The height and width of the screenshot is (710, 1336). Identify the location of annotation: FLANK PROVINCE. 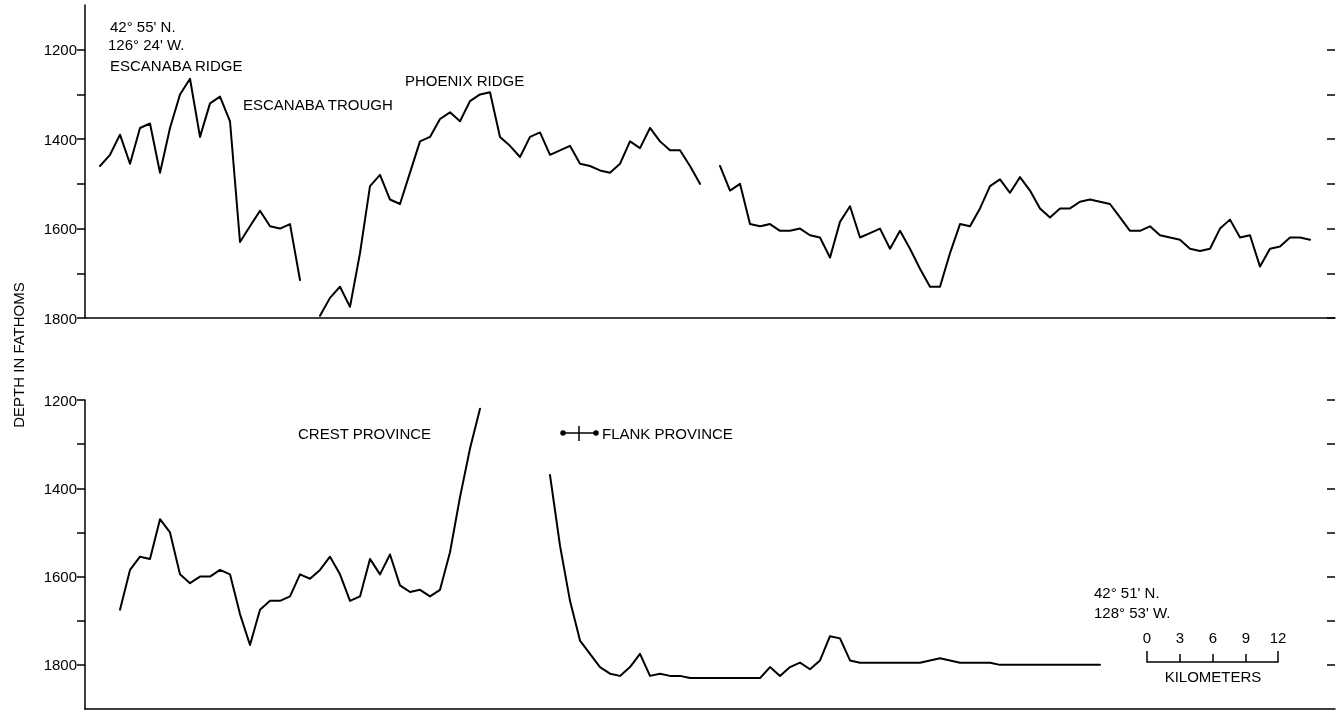
(667, 433).